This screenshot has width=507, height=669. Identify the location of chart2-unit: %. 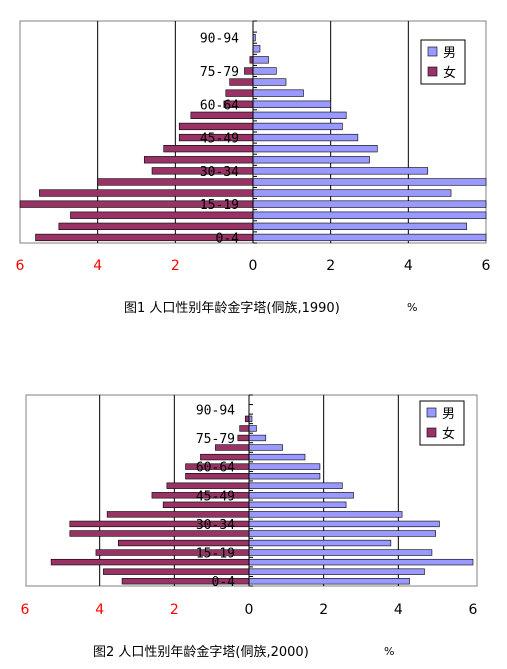
(389, 651).